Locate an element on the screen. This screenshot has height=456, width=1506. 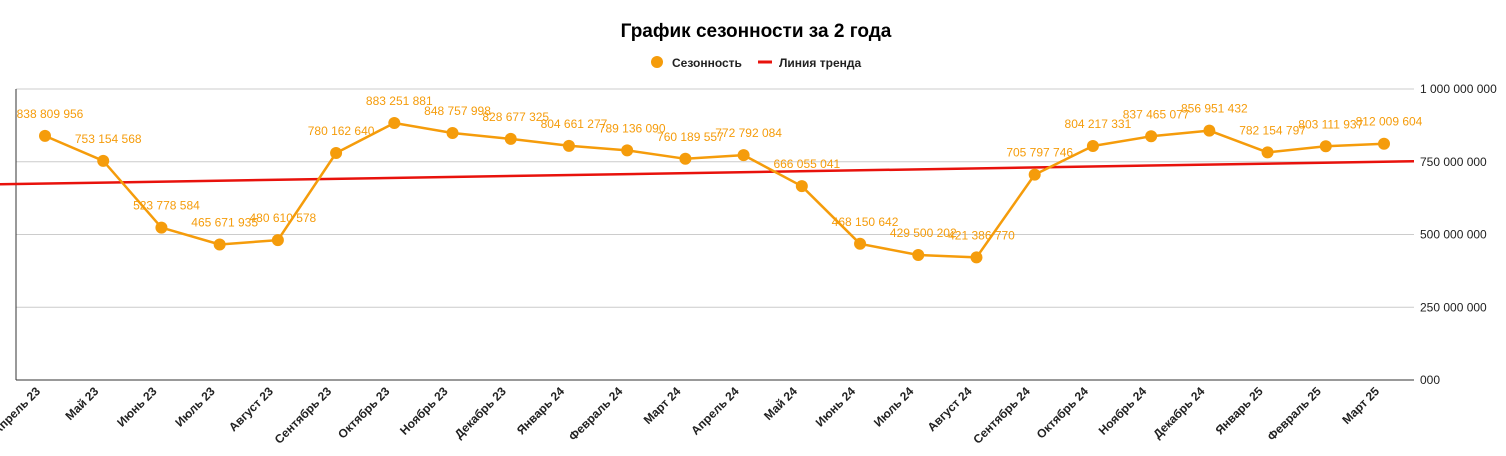
data-label: 705 797 746 is located at coordinates (1039, 153).